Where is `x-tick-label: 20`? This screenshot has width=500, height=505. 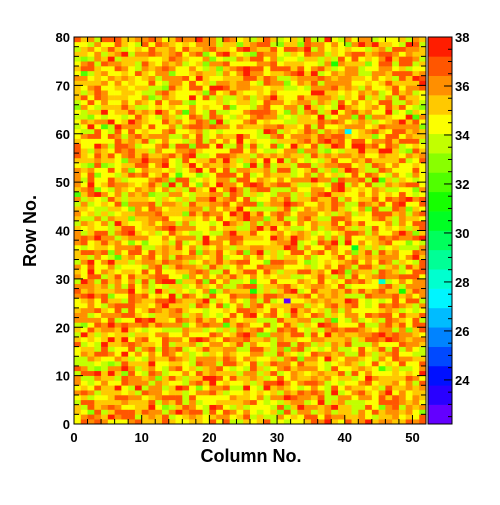
x-tick-label: 20 is located at coordinates (209, 437).